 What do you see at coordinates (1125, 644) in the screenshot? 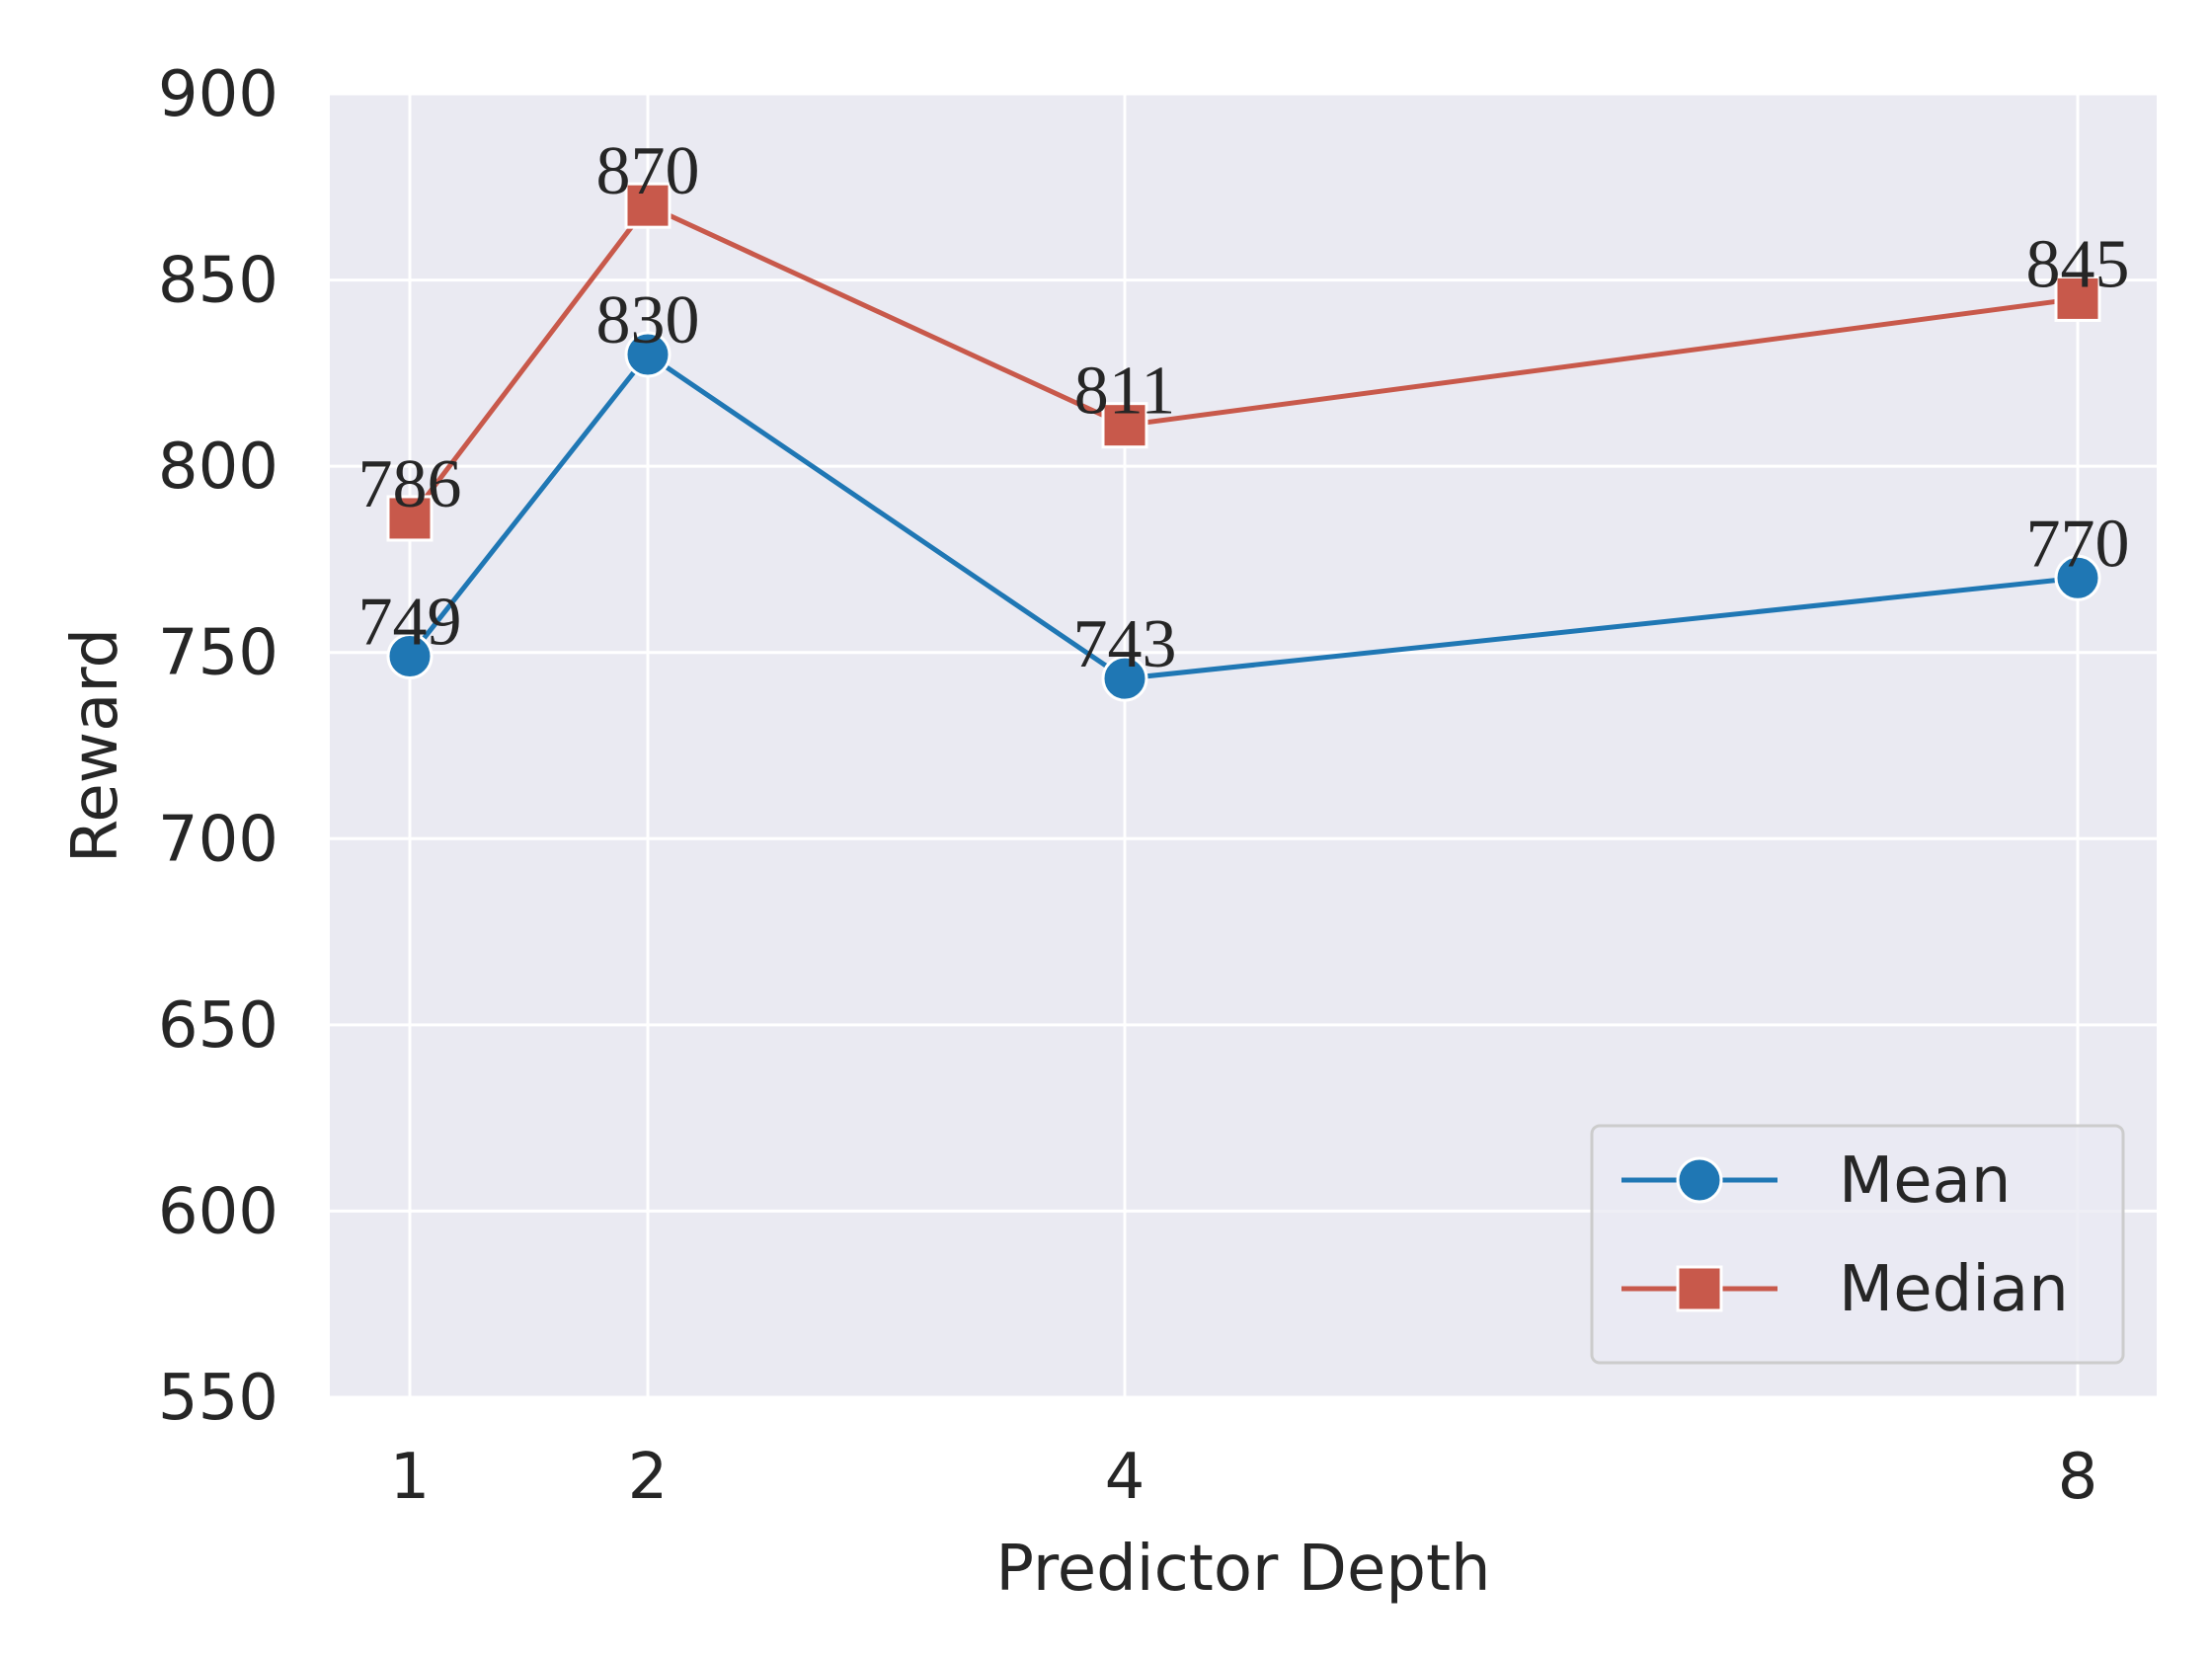
I see `mean-data-label: 743` at bounding box center [1125, 644].